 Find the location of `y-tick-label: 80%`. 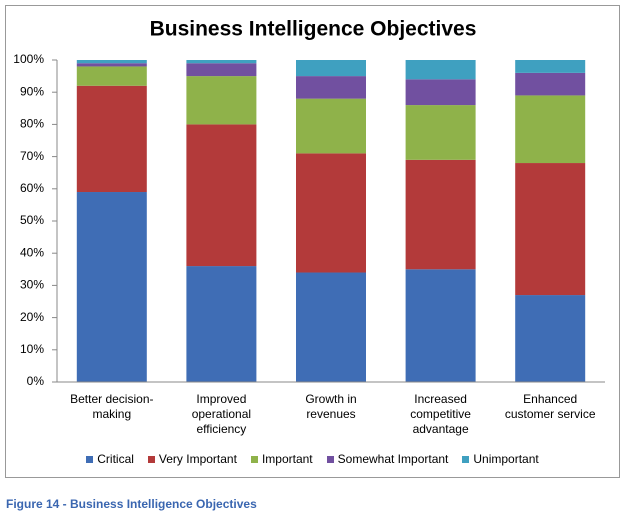

y-tick-label: 80% is located at coordinates (32, 124).